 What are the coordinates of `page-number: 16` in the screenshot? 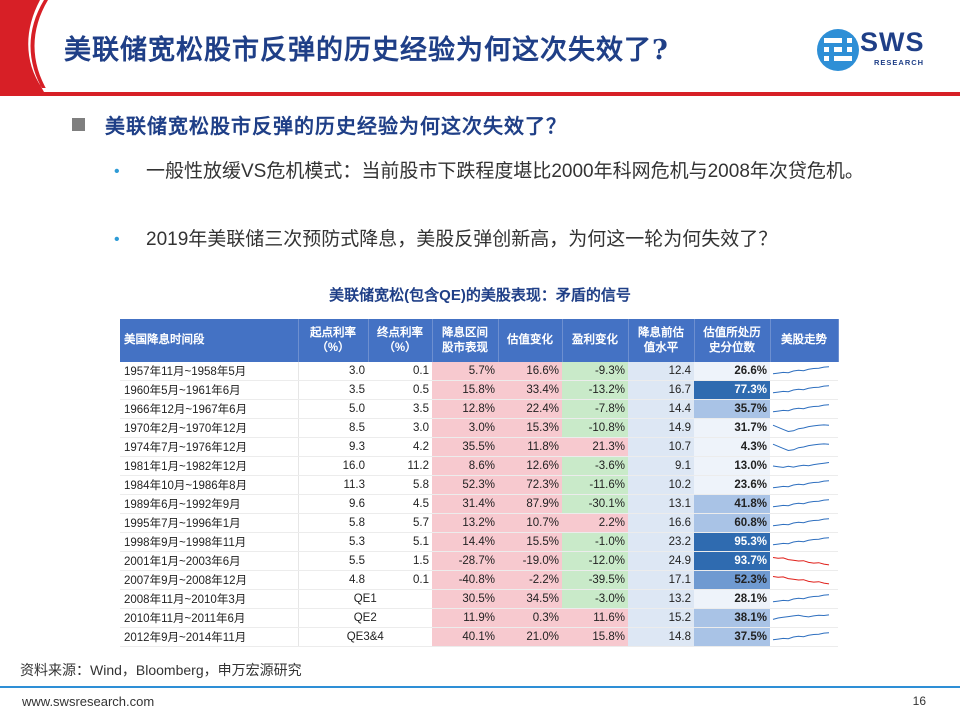 It's located at (919, 701).